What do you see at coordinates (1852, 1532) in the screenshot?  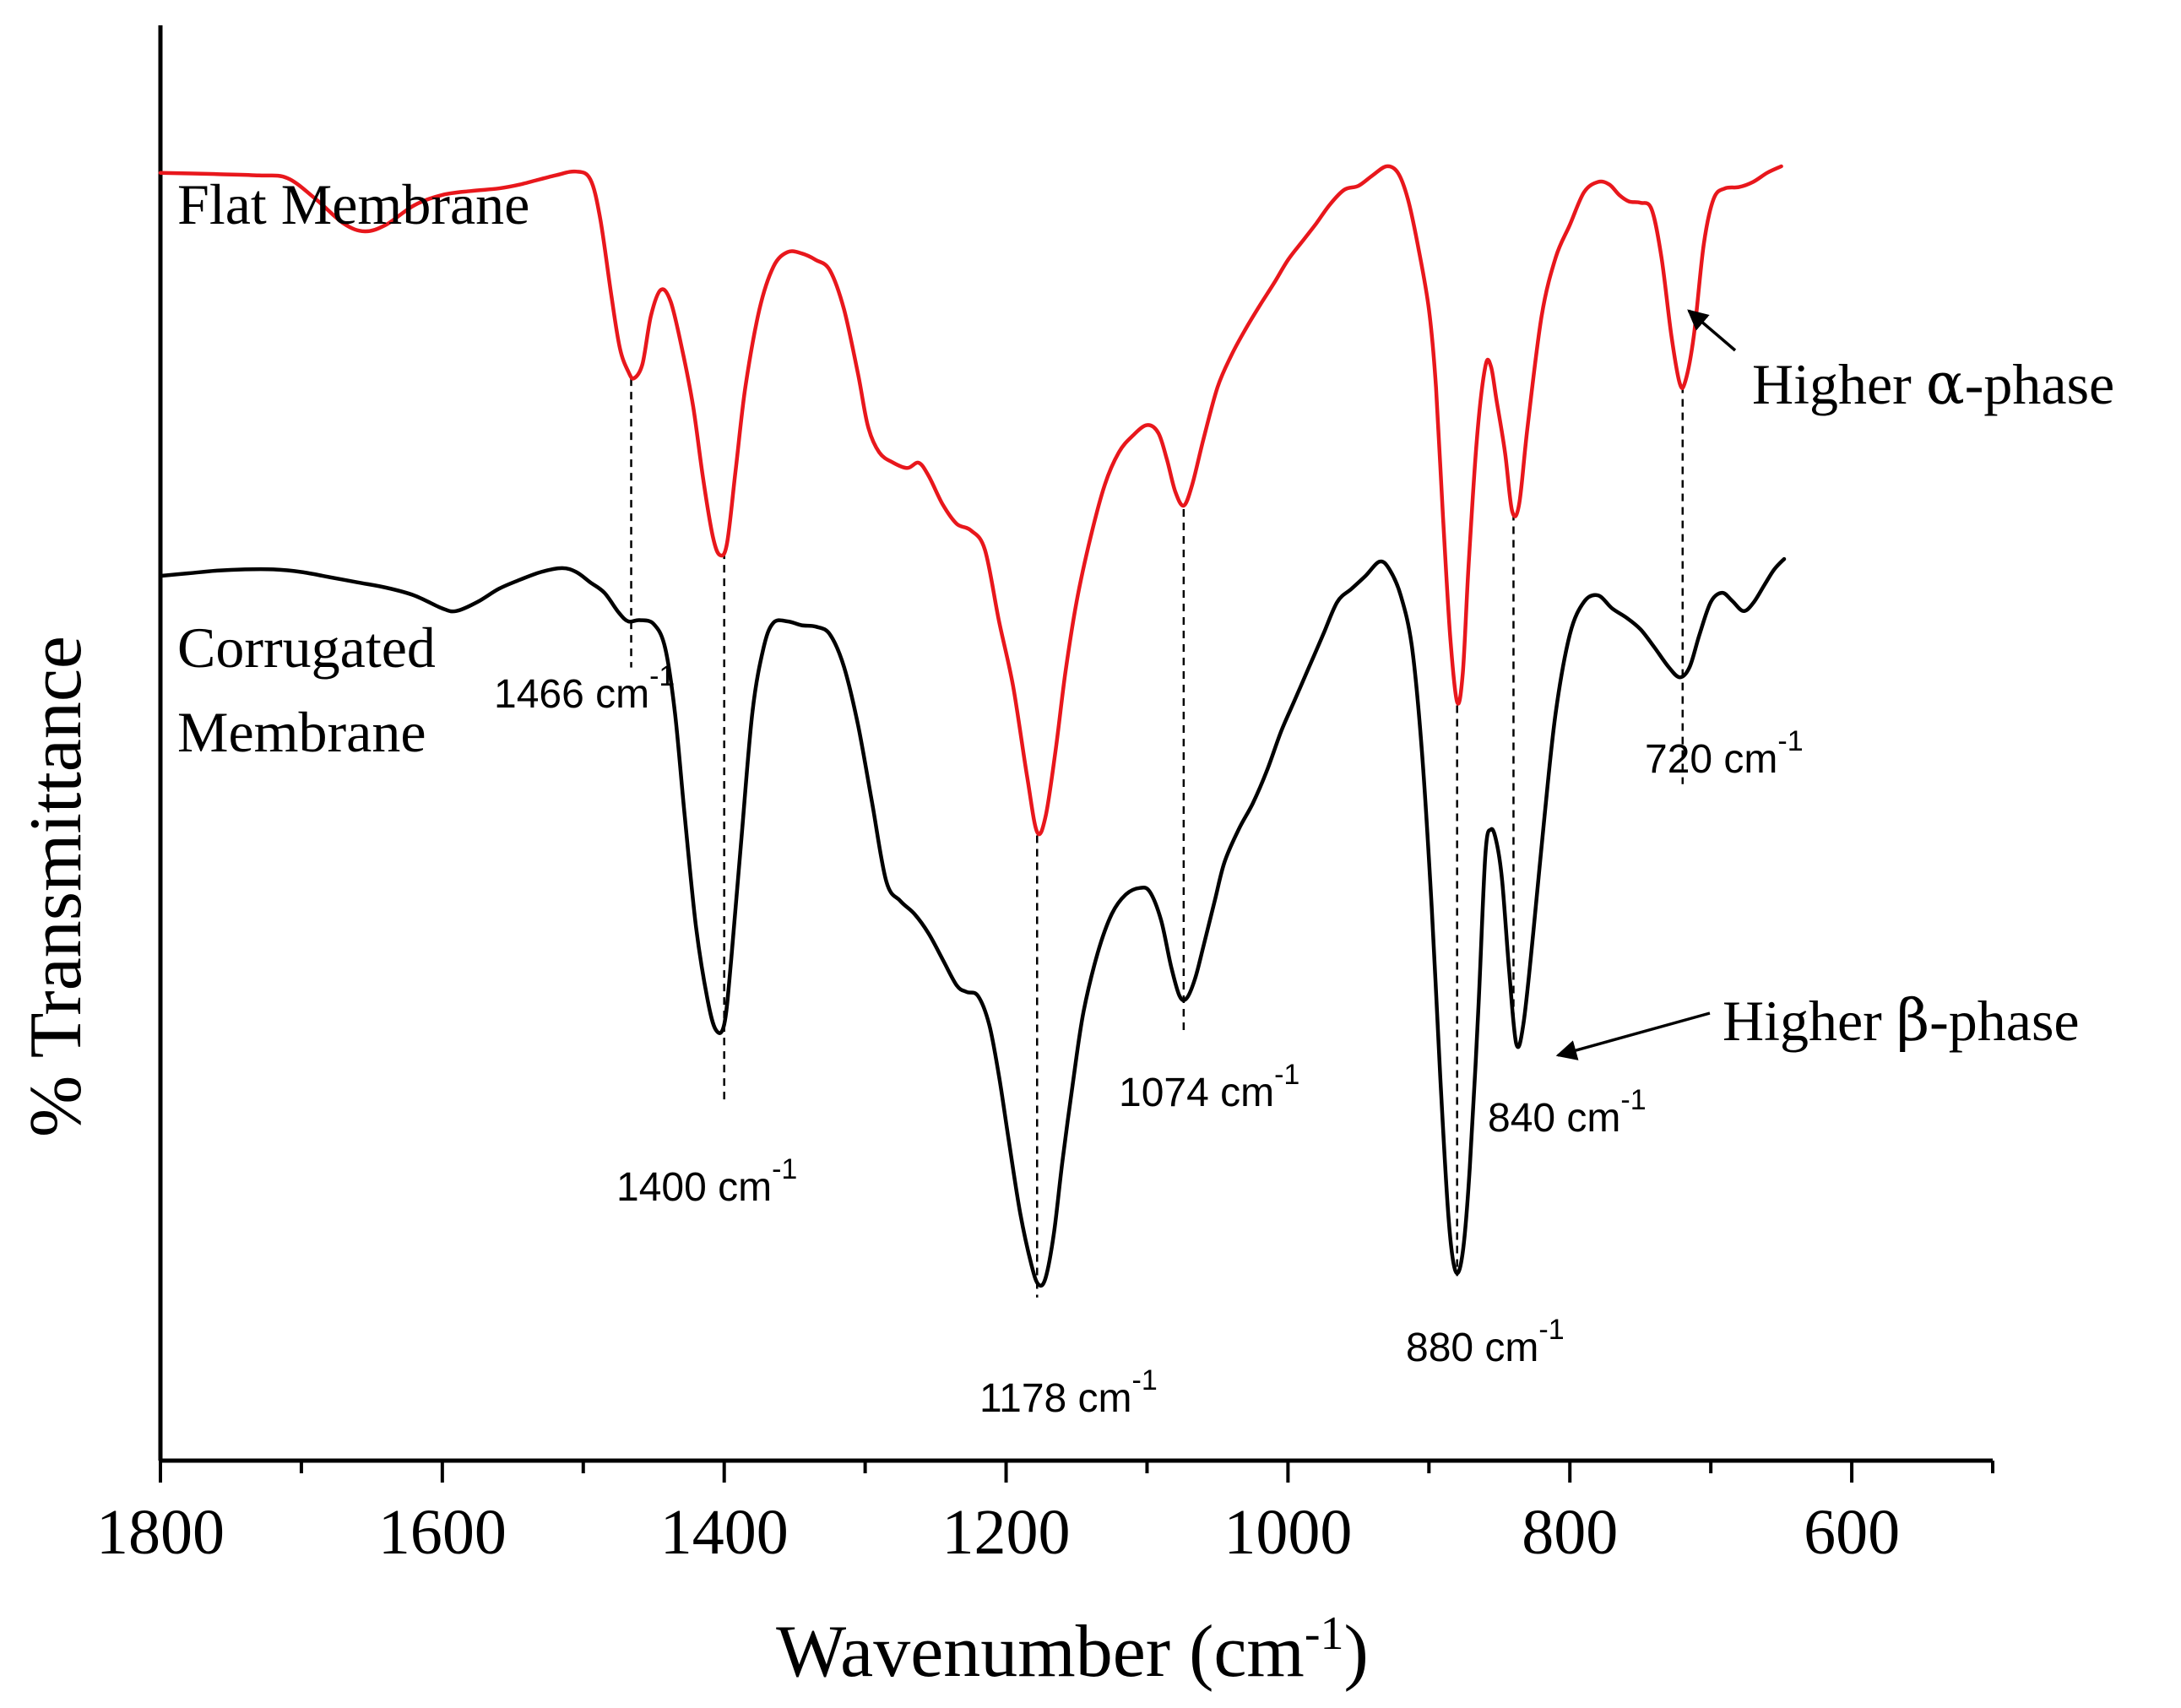 I see `x-tick-label: 600` at bounding box center [1852, 1532].